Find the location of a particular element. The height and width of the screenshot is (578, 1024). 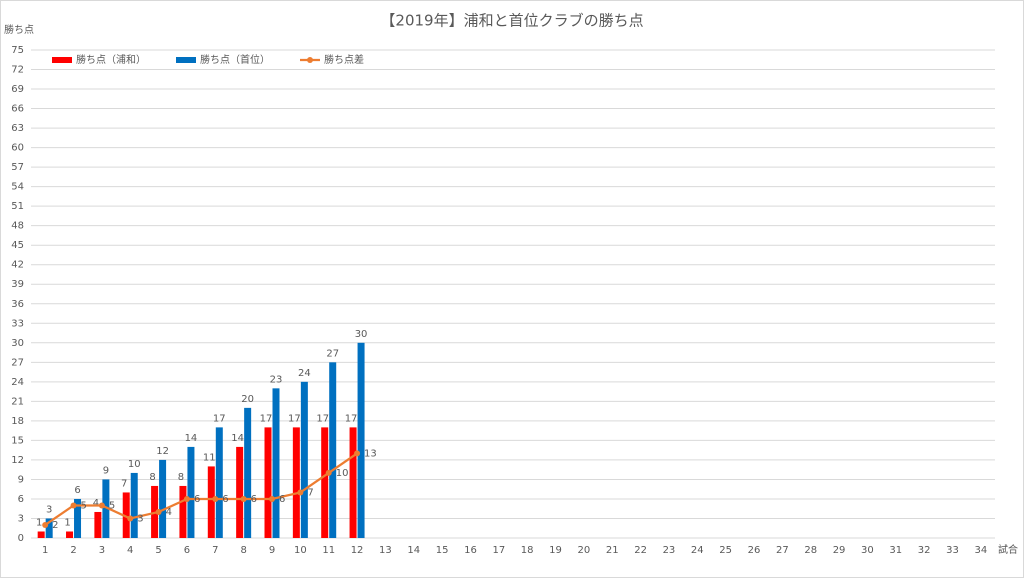

x-tick-label: 5 is located at coordinates (158, 550).